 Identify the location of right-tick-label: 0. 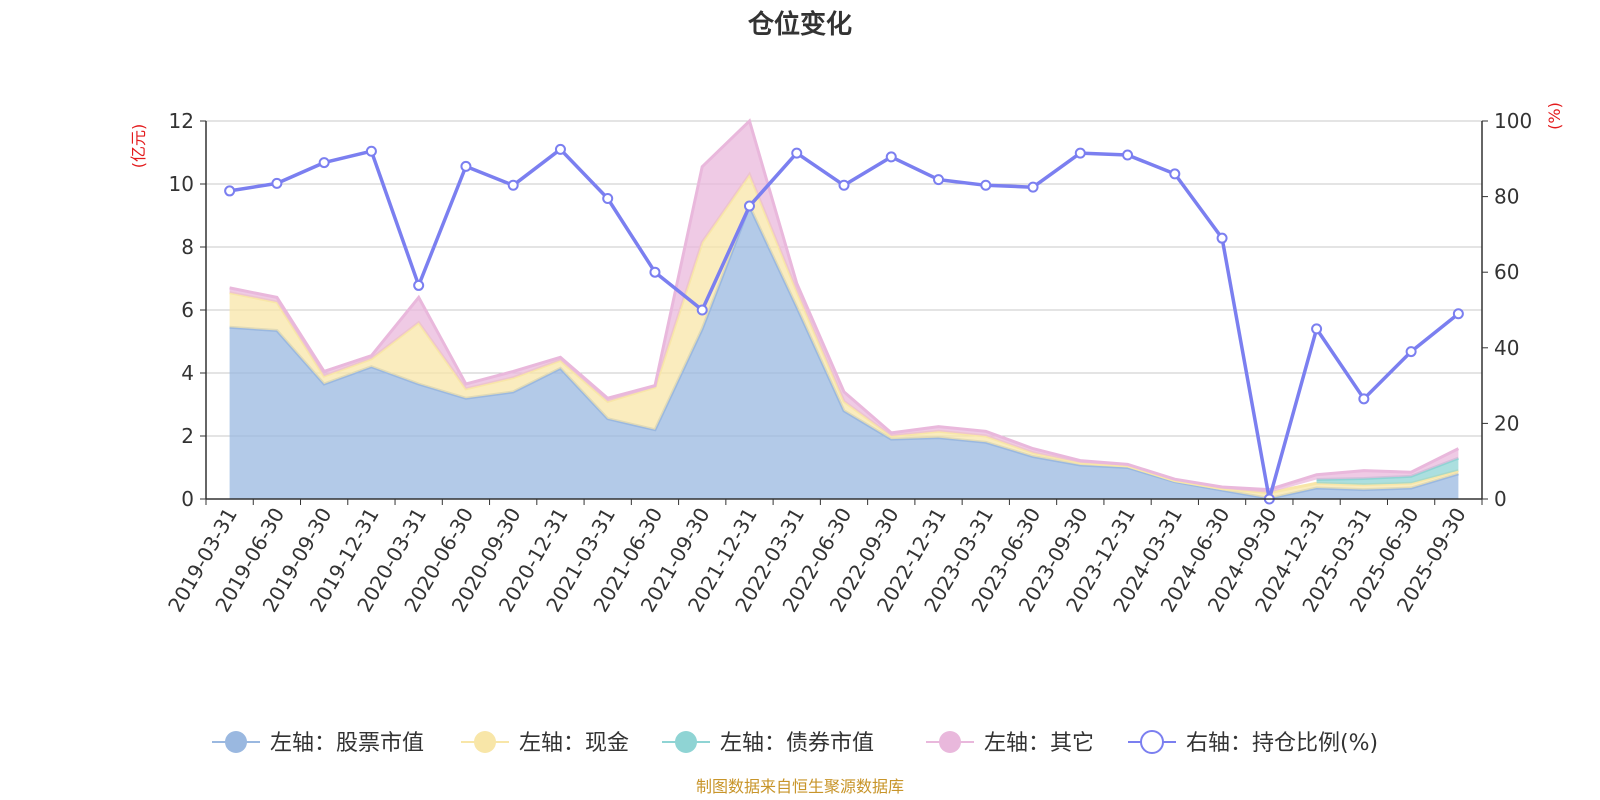
(1500, 499).